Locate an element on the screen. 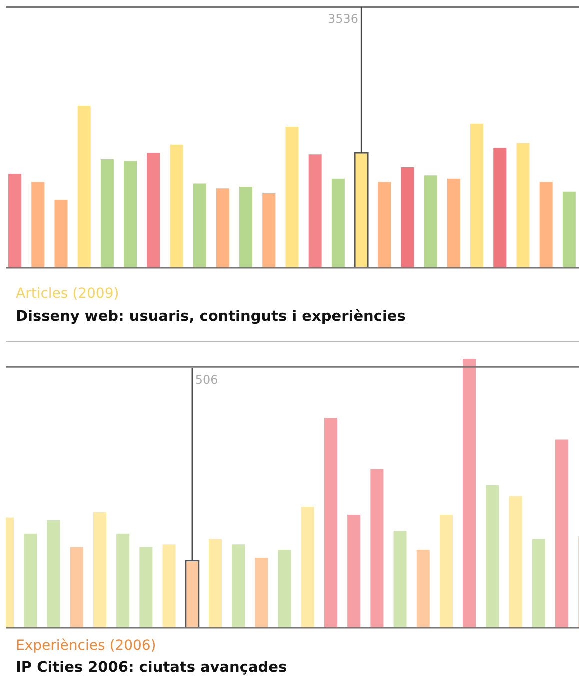  text: 3536 is located at coordinates (343, 19).